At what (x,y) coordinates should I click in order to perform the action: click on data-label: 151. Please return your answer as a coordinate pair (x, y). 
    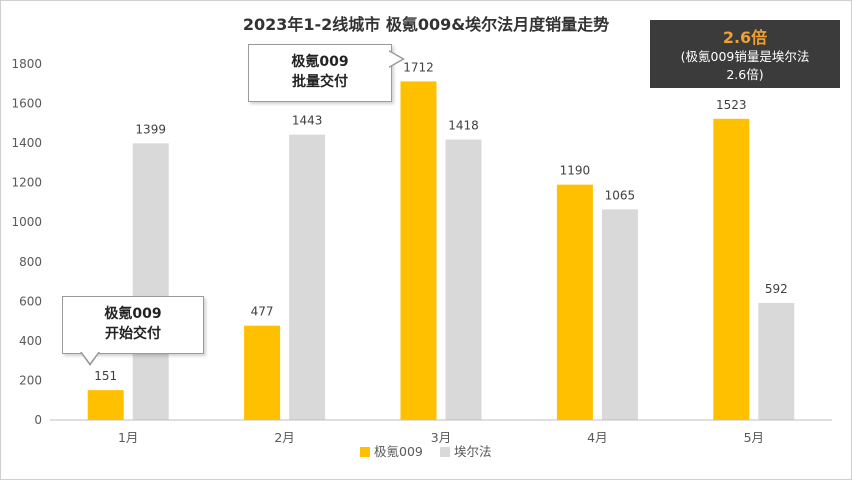
    Looking at the image, I should click on (105, 376).